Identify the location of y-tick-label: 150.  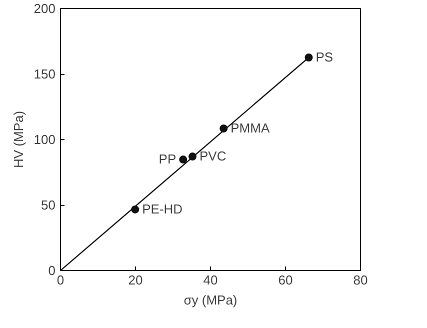
(45, 74).